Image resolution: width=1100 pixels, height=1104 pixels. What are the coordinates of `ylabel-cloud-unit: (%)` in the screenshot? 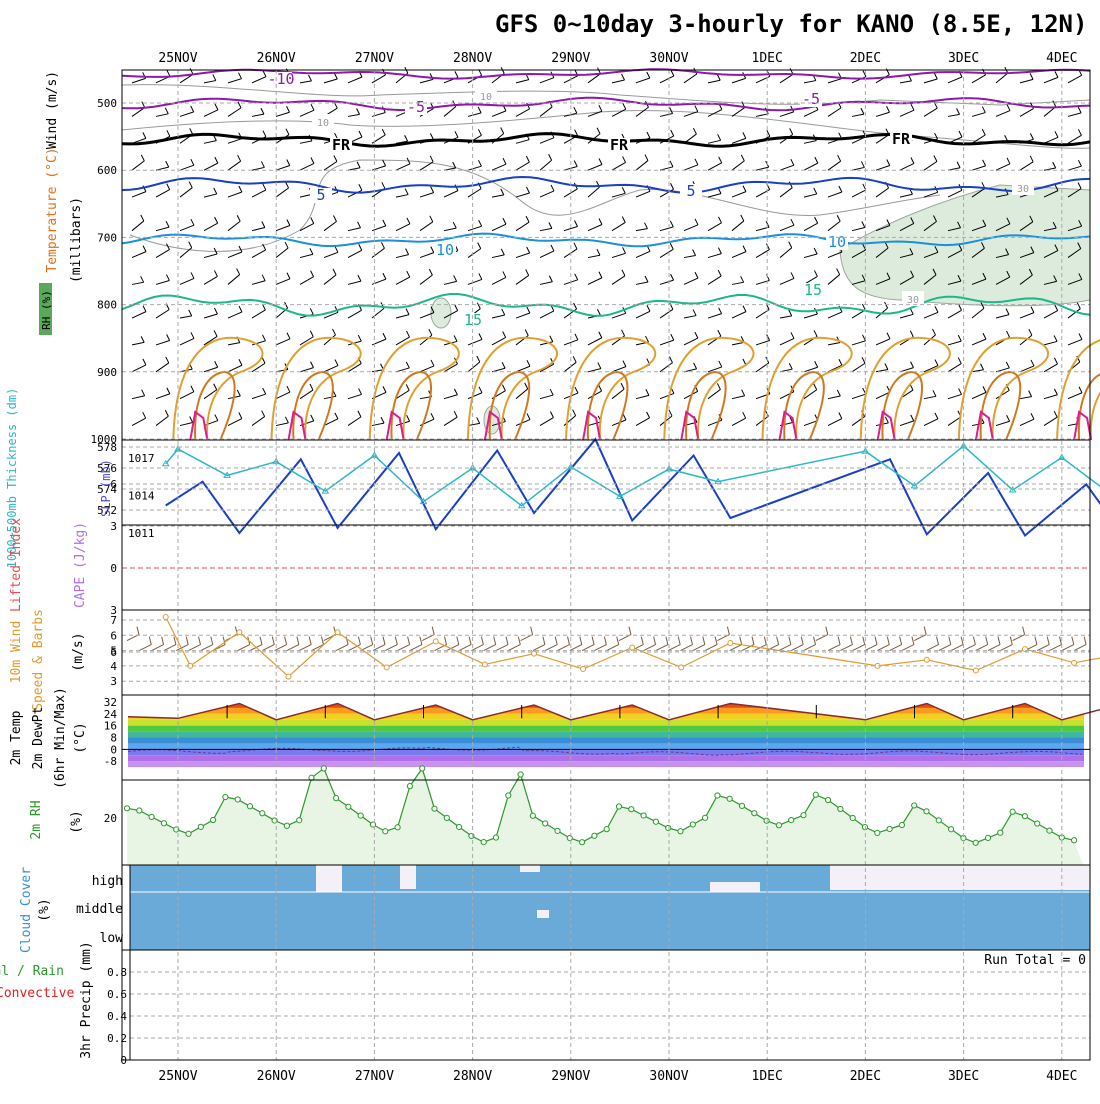 It's located at (44, 909).